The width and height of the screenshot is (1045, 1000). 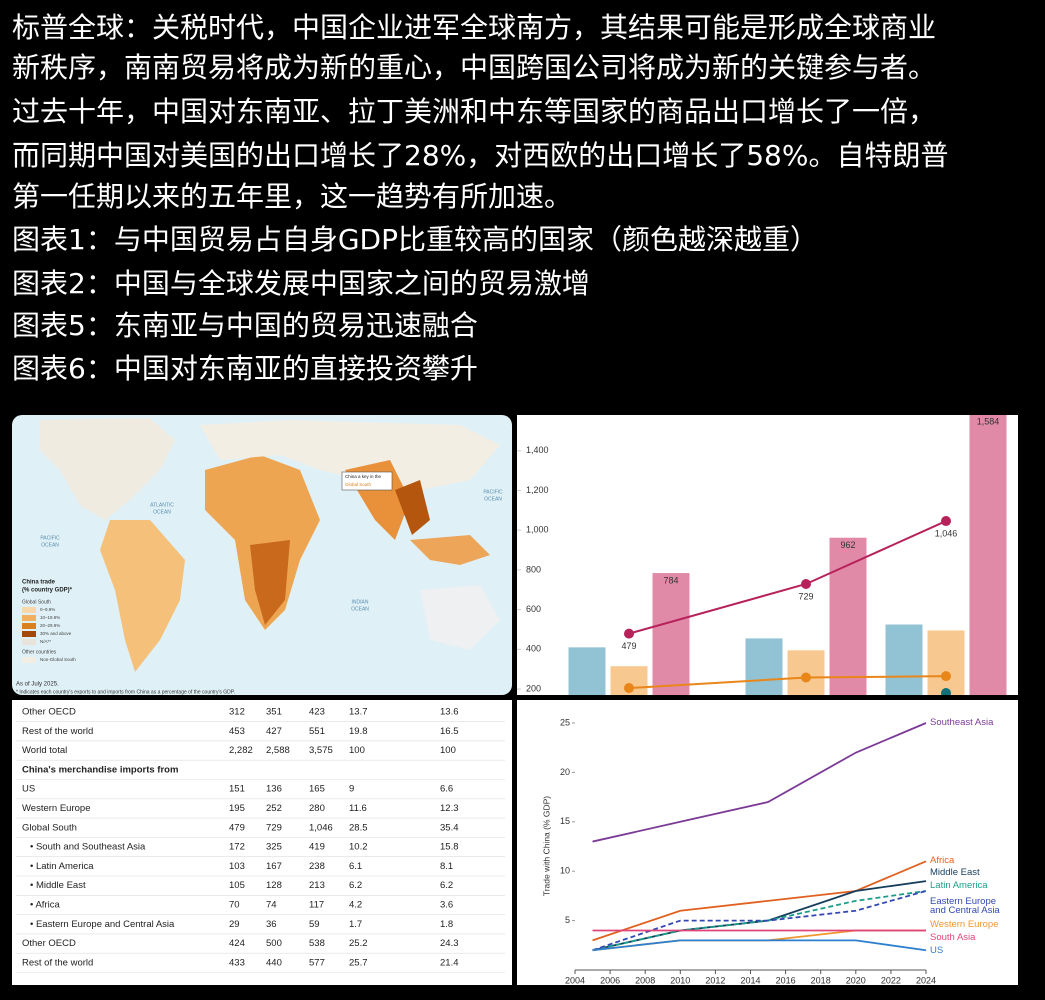 I want to click on legend-label: Western Europe, so click(x=964, y=924).